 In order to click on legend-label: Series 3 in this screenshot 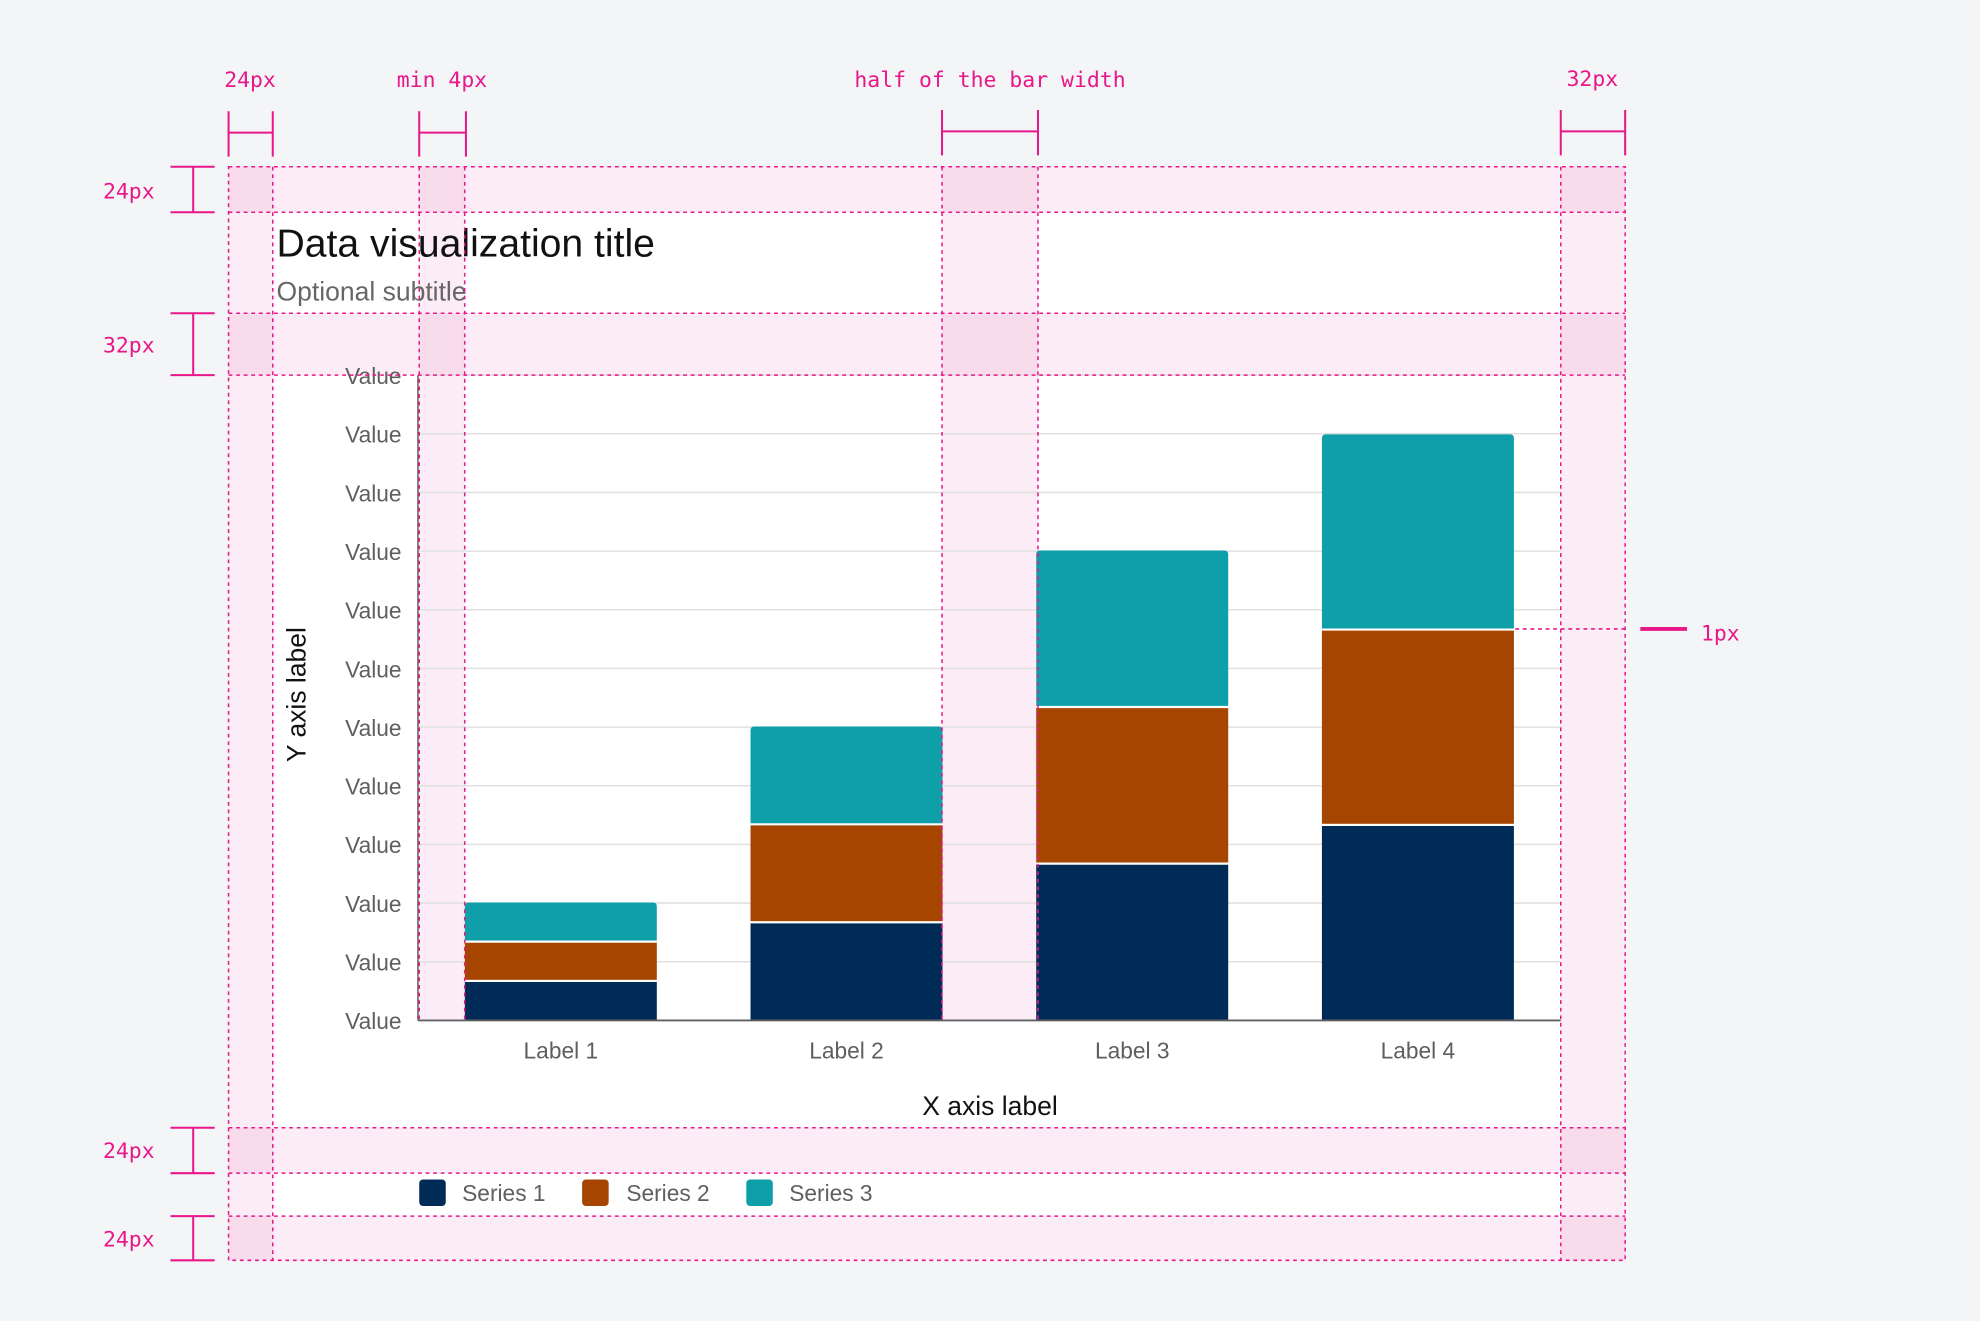, I will do `click(830, 1193)`.